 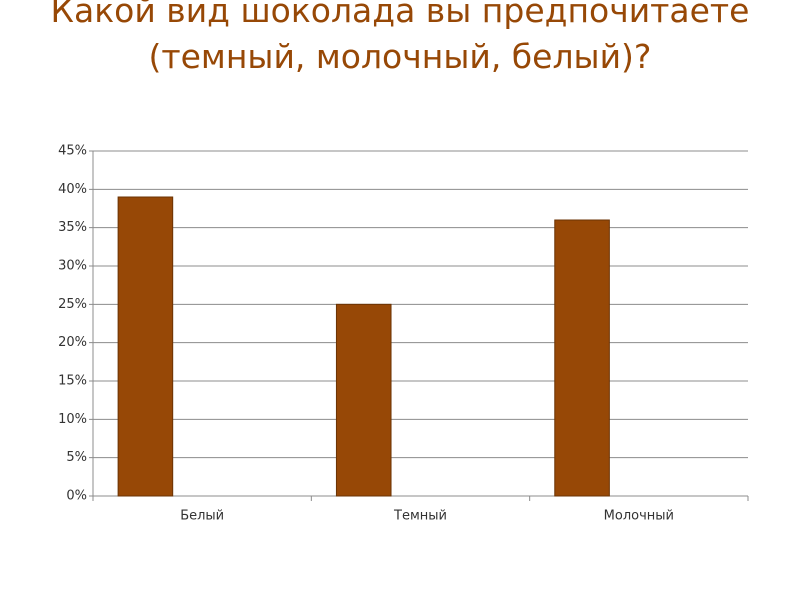 What do you see at coordinates (72, 266) in the screenshot?
I see `y-tick-label: 30%` at bounding box center [72, 266].